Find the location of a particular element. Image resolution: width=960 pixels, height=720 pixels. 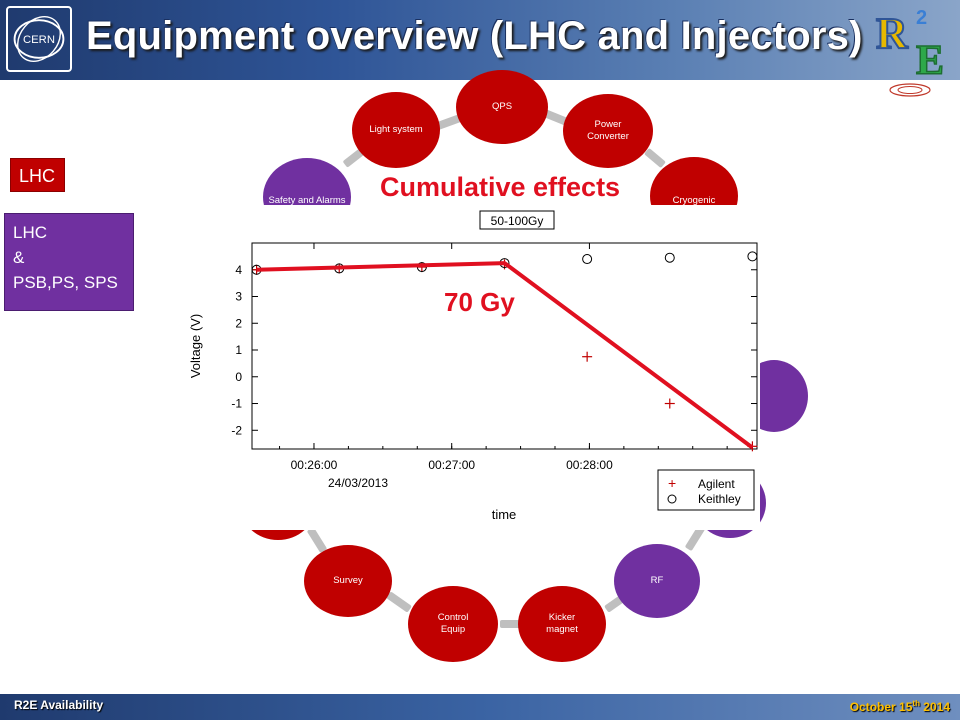

legend-agilent-marker: + is located at coordinates (672, 483).